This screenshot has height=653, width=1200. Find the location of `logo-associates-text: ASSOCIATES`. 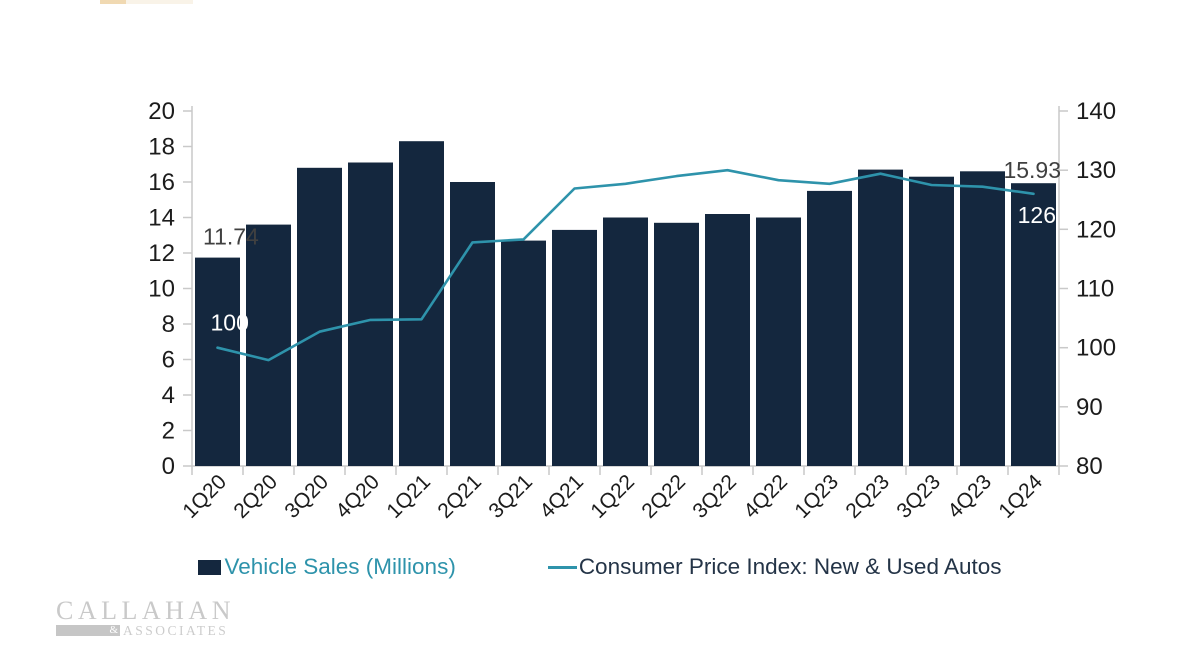

logo-associates-text: ASSOCIATES is located at coordinates (176, 630).